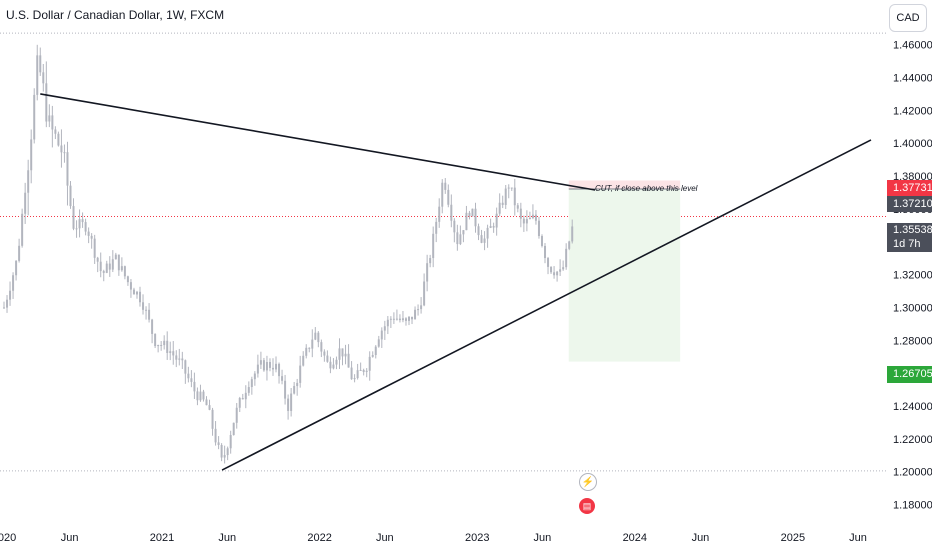 Image resolution: width=932 pixels, height=550 pixels. I want to click on y-tick-label: 1.22000, so click(912, 440).